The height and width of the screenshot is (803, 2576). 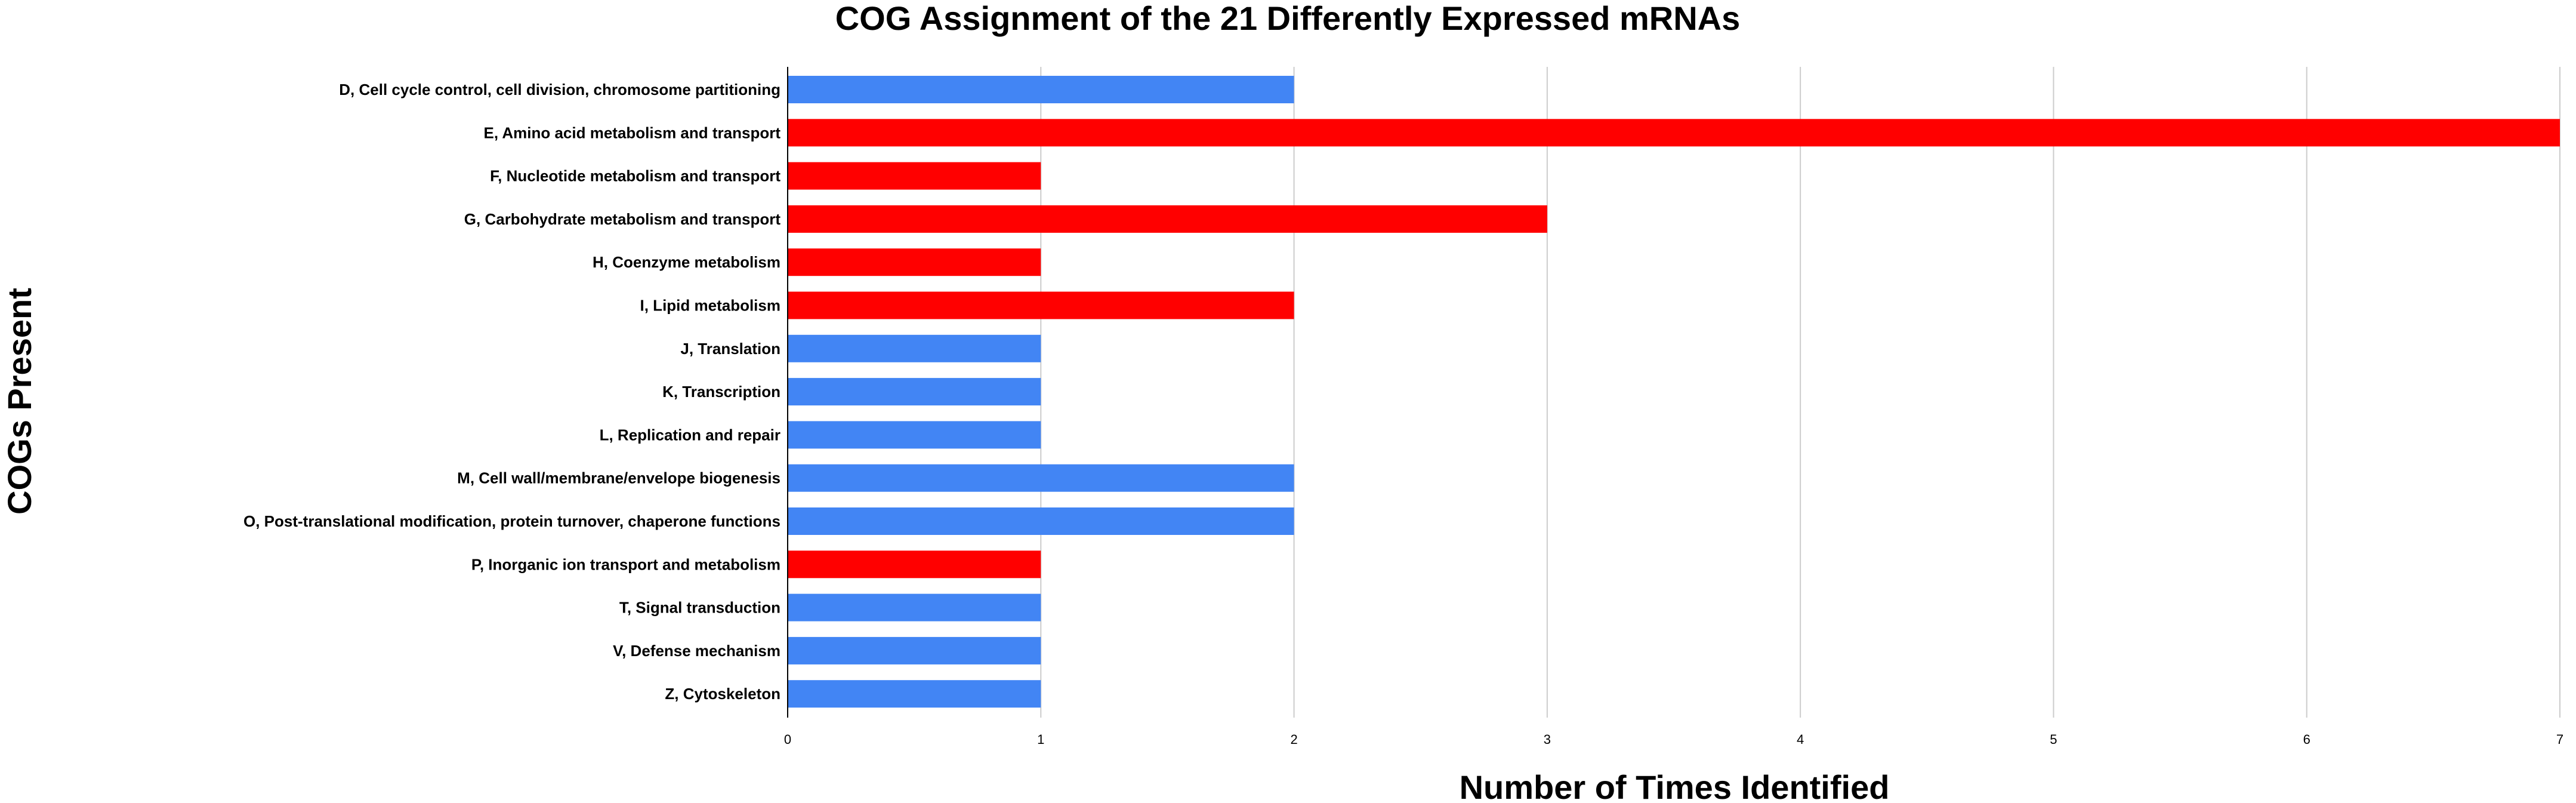 What do you see at coordinates (710, 306) in the screenshot?
I see `category-label: I, Lipid metabolism` at bounding box center [710, 306].